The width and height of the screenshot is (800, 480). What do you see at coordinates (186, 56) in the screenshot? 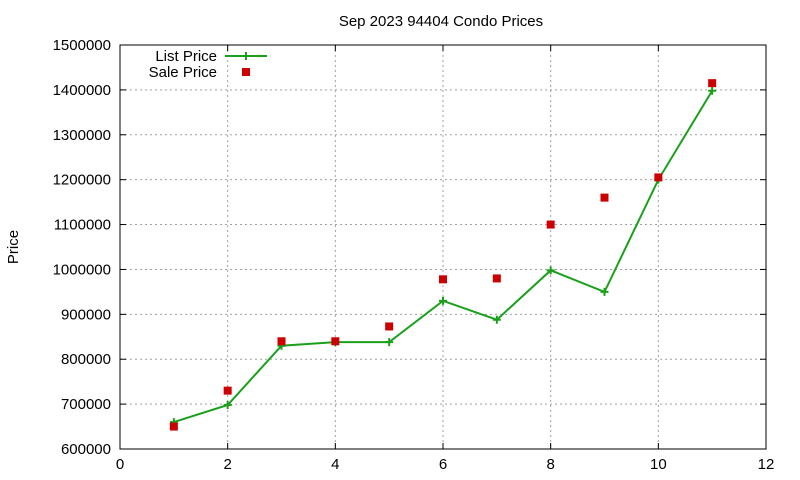
I see `legend-label: List Price` at bounding box center [186, 56].